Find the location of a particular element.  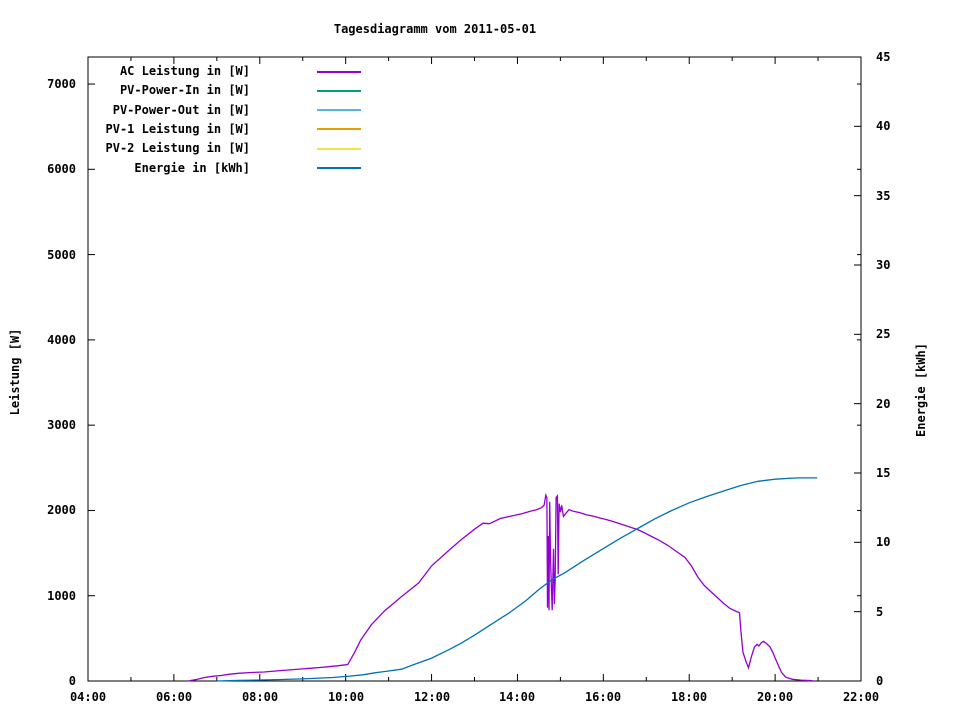

x-tick-label: 14:00 is located at coordinates (517, 697).